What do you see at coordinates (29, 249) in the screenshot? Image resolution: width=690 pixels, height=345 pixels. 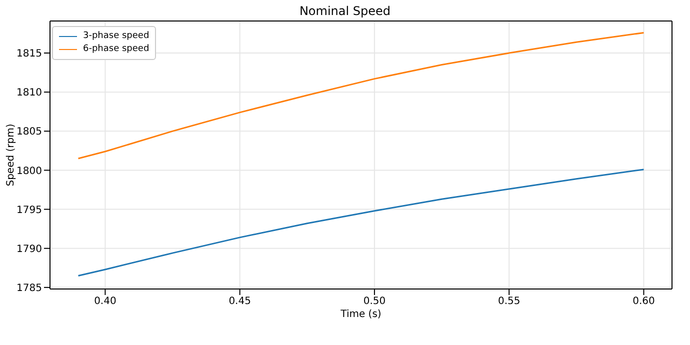 I see `y-tick-label: 1790` at bounding box center [29, 249].